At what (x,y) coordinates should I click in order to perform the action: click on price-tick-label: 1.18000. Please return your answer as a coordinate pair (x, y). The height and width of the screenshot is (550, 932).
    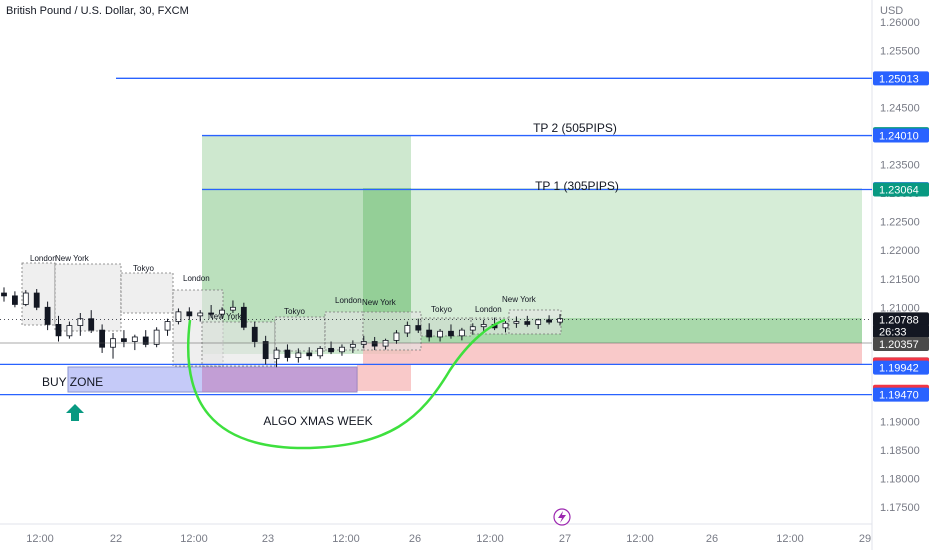
    Looking at the image, I should click on (900, 479).